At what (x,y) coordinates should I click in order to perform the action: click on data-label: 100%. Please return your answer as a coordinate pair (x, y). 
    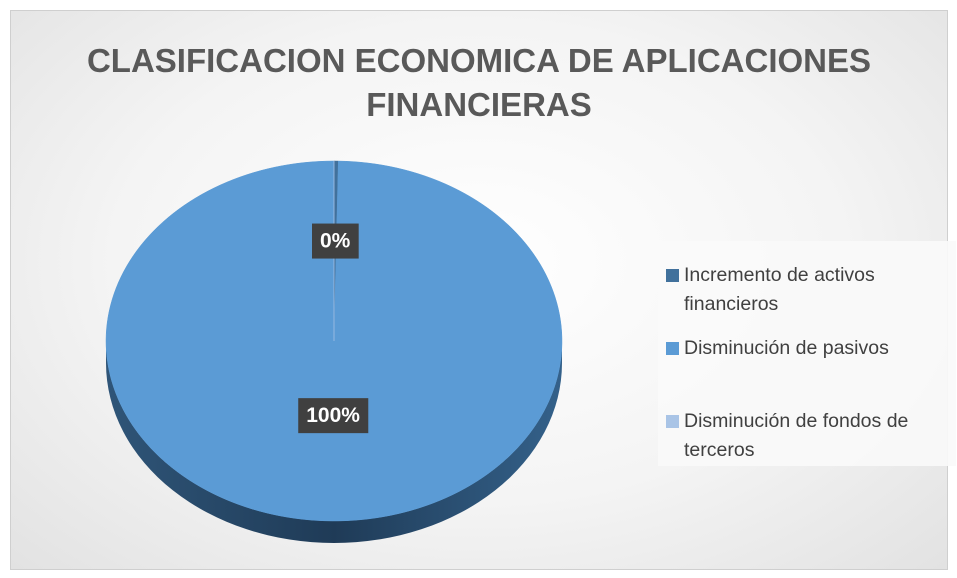
    Looking at the image, I should click on (333, 416).